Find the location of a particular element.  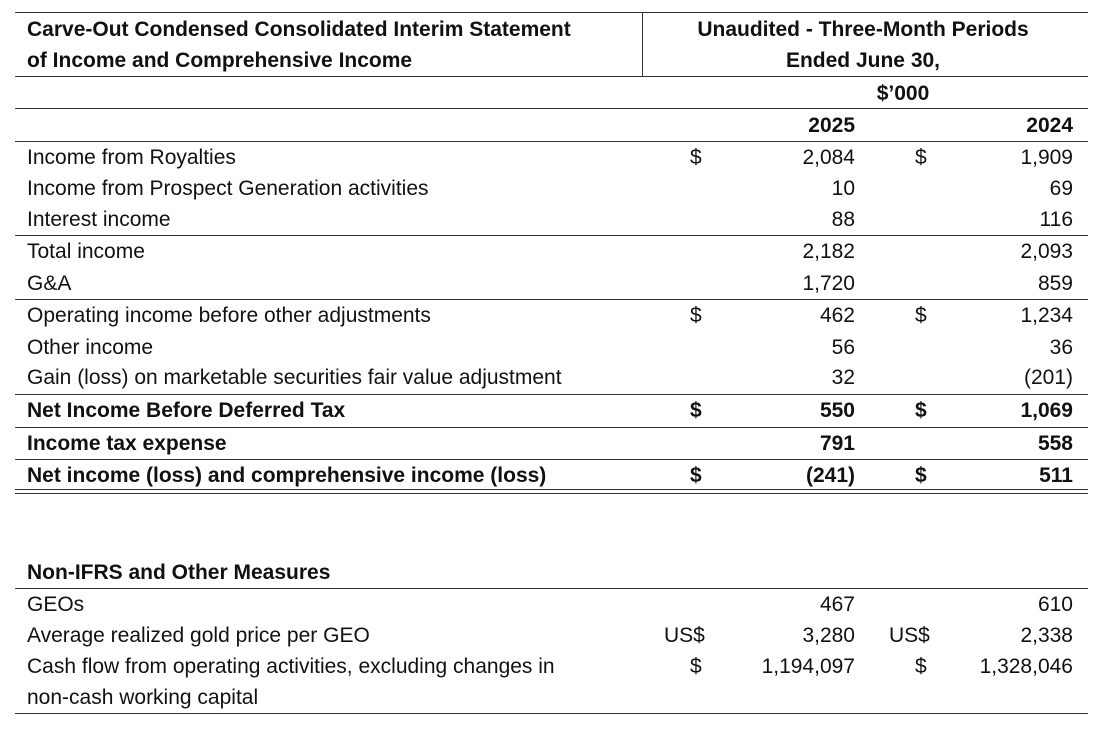

row-label: Income from Royalties is located at coordinates (131, 157).